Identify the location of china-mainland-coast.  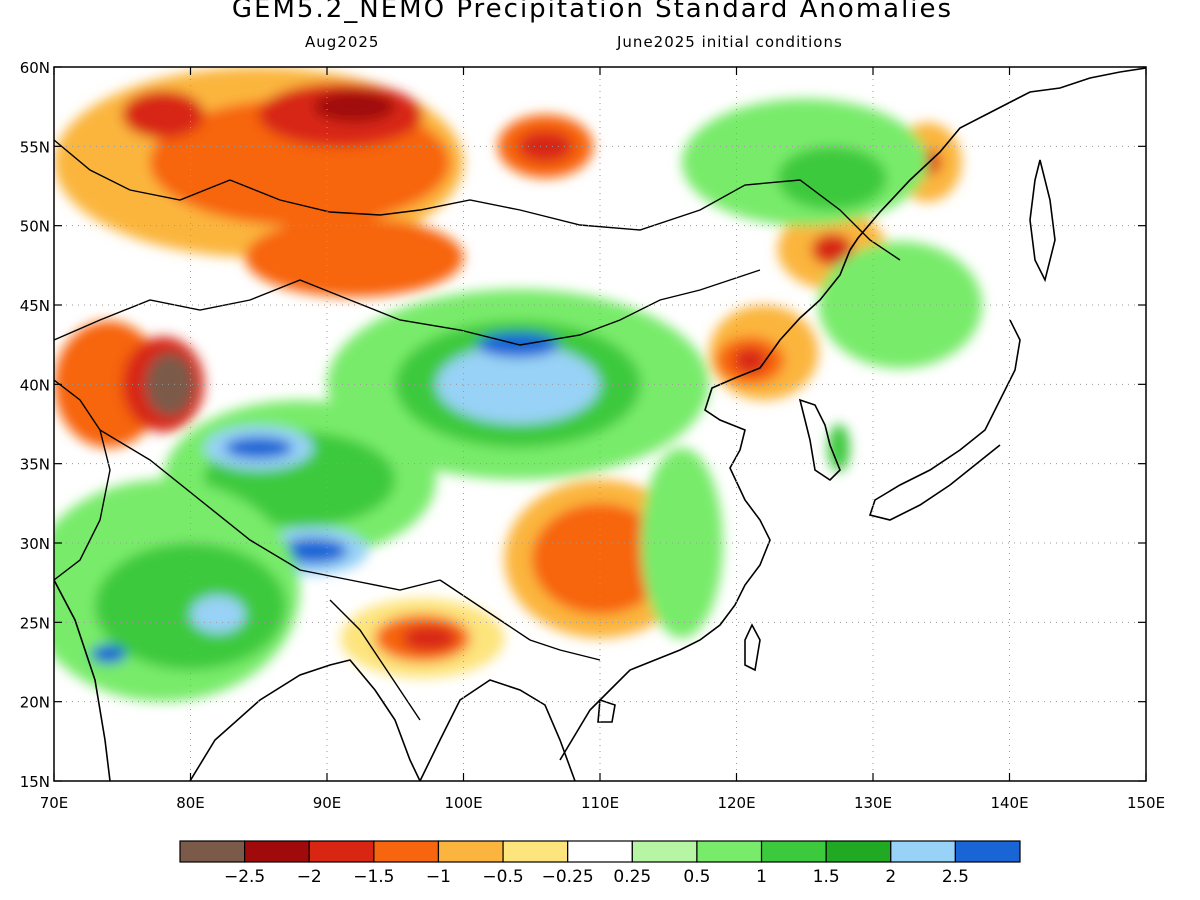
(997, 159).